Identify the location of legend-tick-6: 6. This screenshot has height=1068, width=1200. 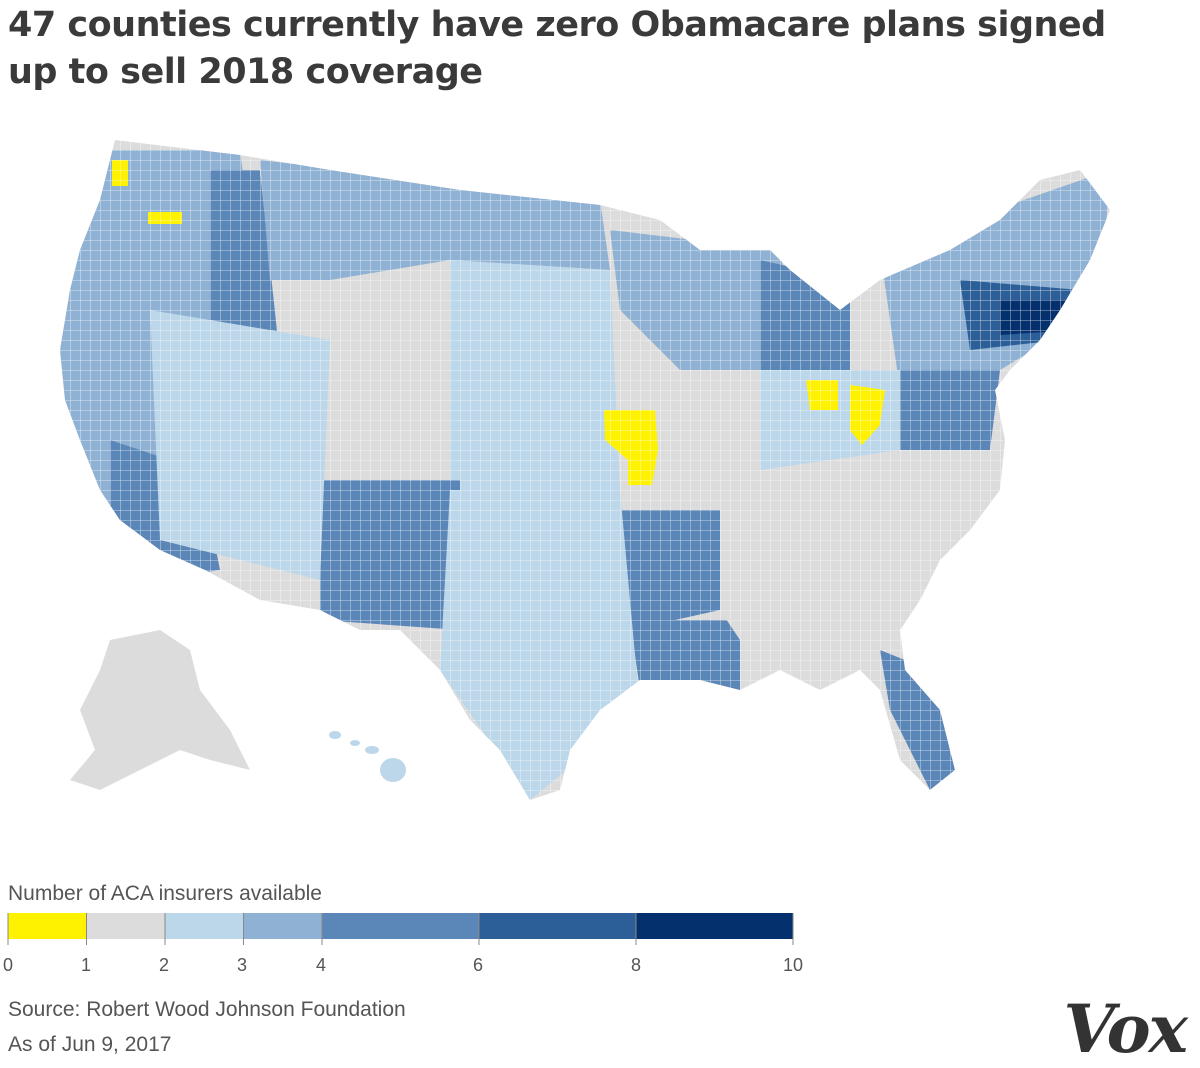
(478, 965).